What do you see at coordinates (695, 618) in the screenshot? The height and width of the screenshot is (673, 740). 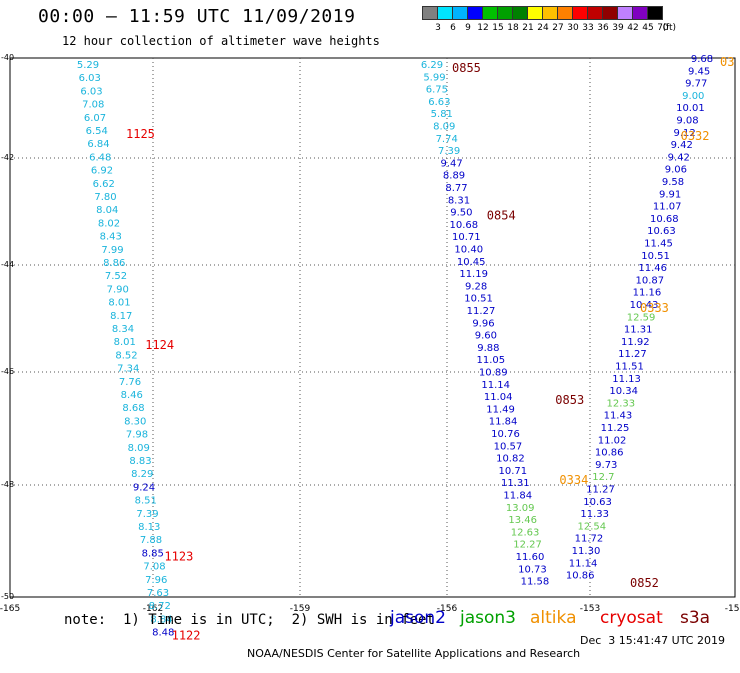 I see `satellite-name-s3a: s3a` at bounding box center [695, 618].